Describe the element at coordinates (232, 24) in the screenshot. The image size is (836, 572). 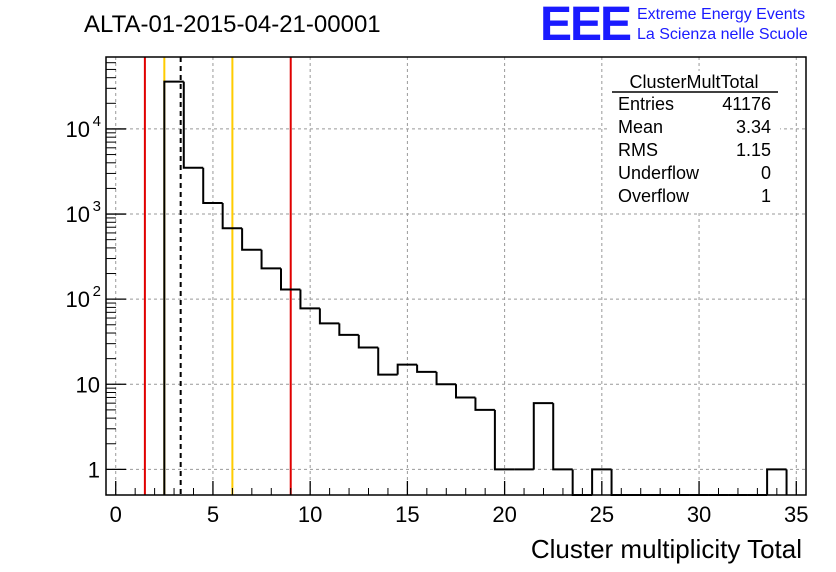
I see `chart-title: ALTA-01-2015-04-21-00001` at that location.